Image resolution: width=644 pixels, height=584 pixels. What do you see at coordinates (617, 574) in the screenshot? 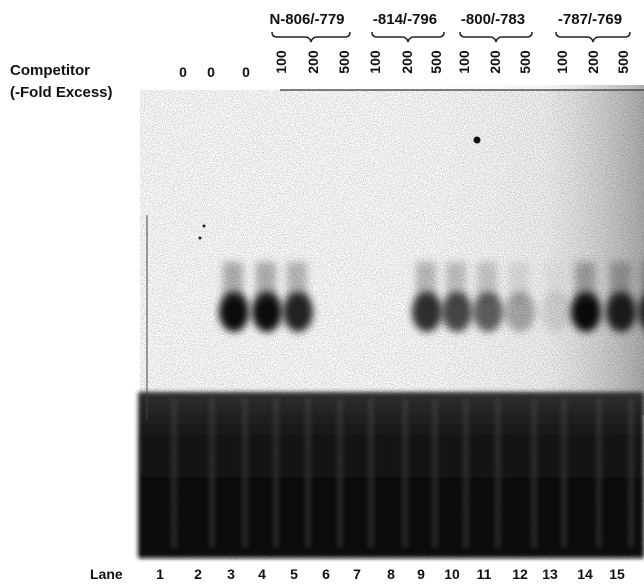
I see `lane-number: 15` at bounding box center [617, 574].